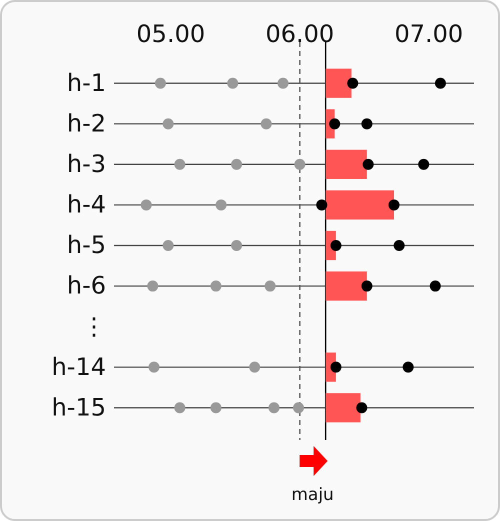 The height and width of the screenshot is (521, 500). I want to click on y-tick-label: ⋮, so click(94, 326).